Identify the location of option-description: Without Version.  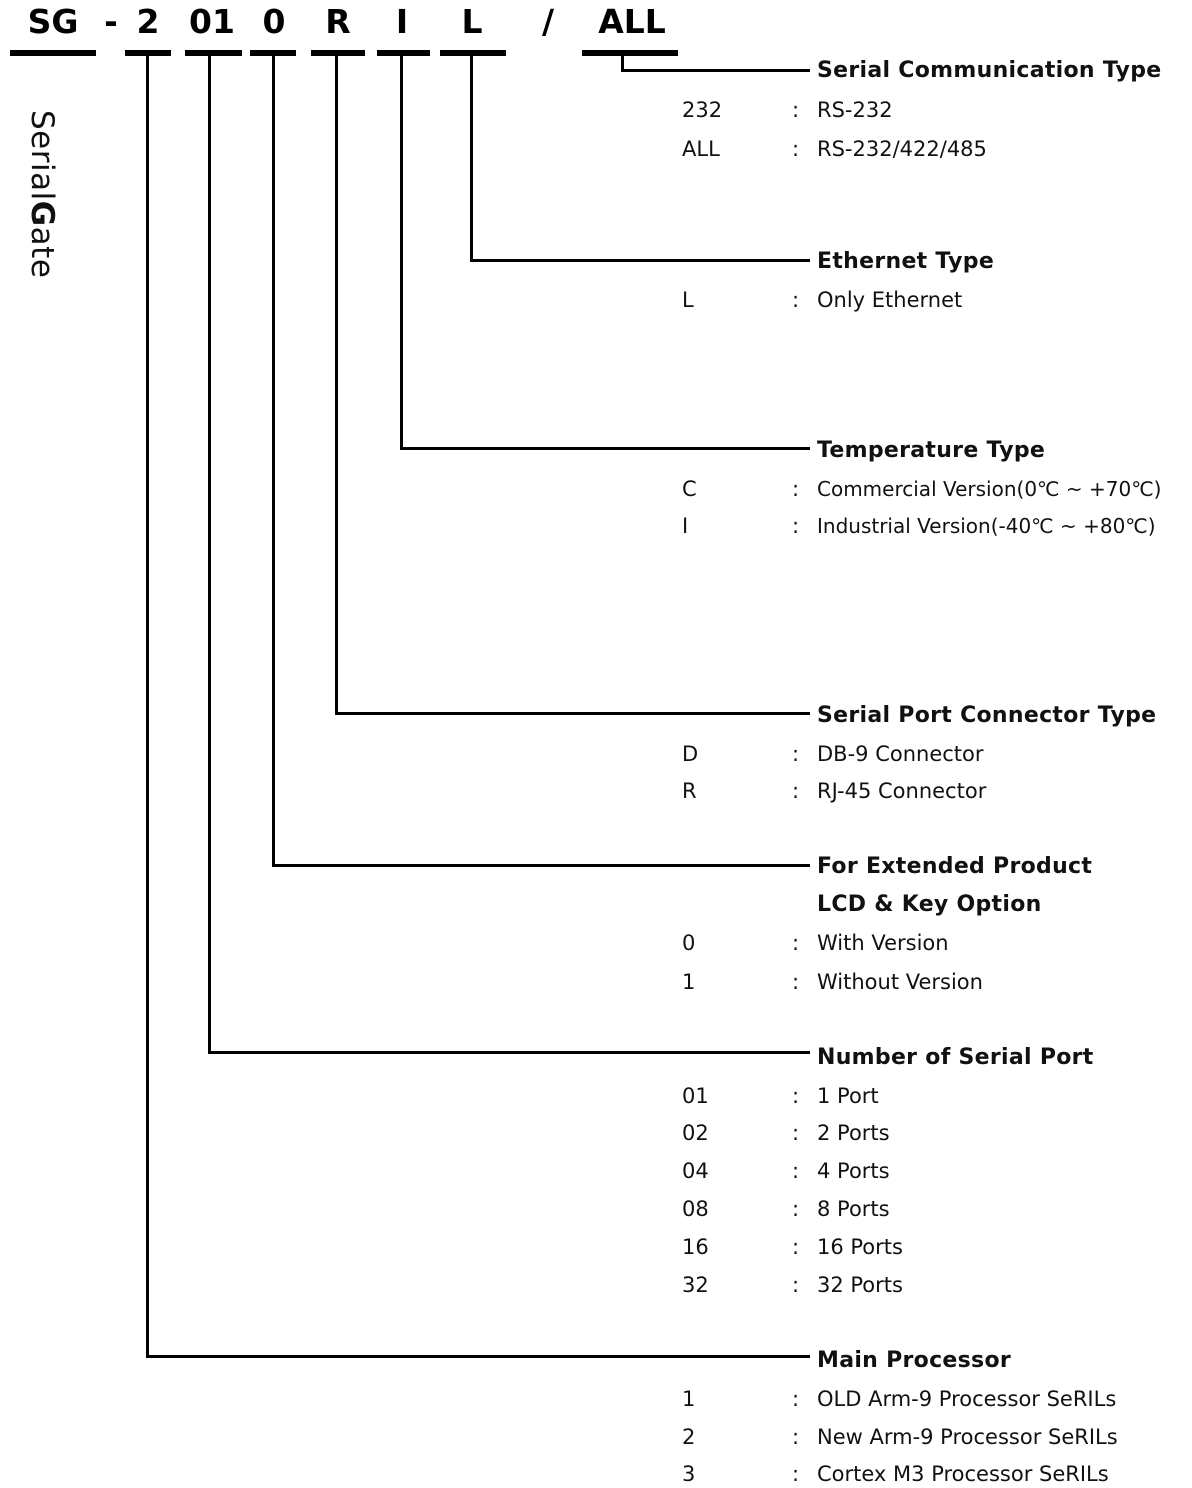
(900, 982).